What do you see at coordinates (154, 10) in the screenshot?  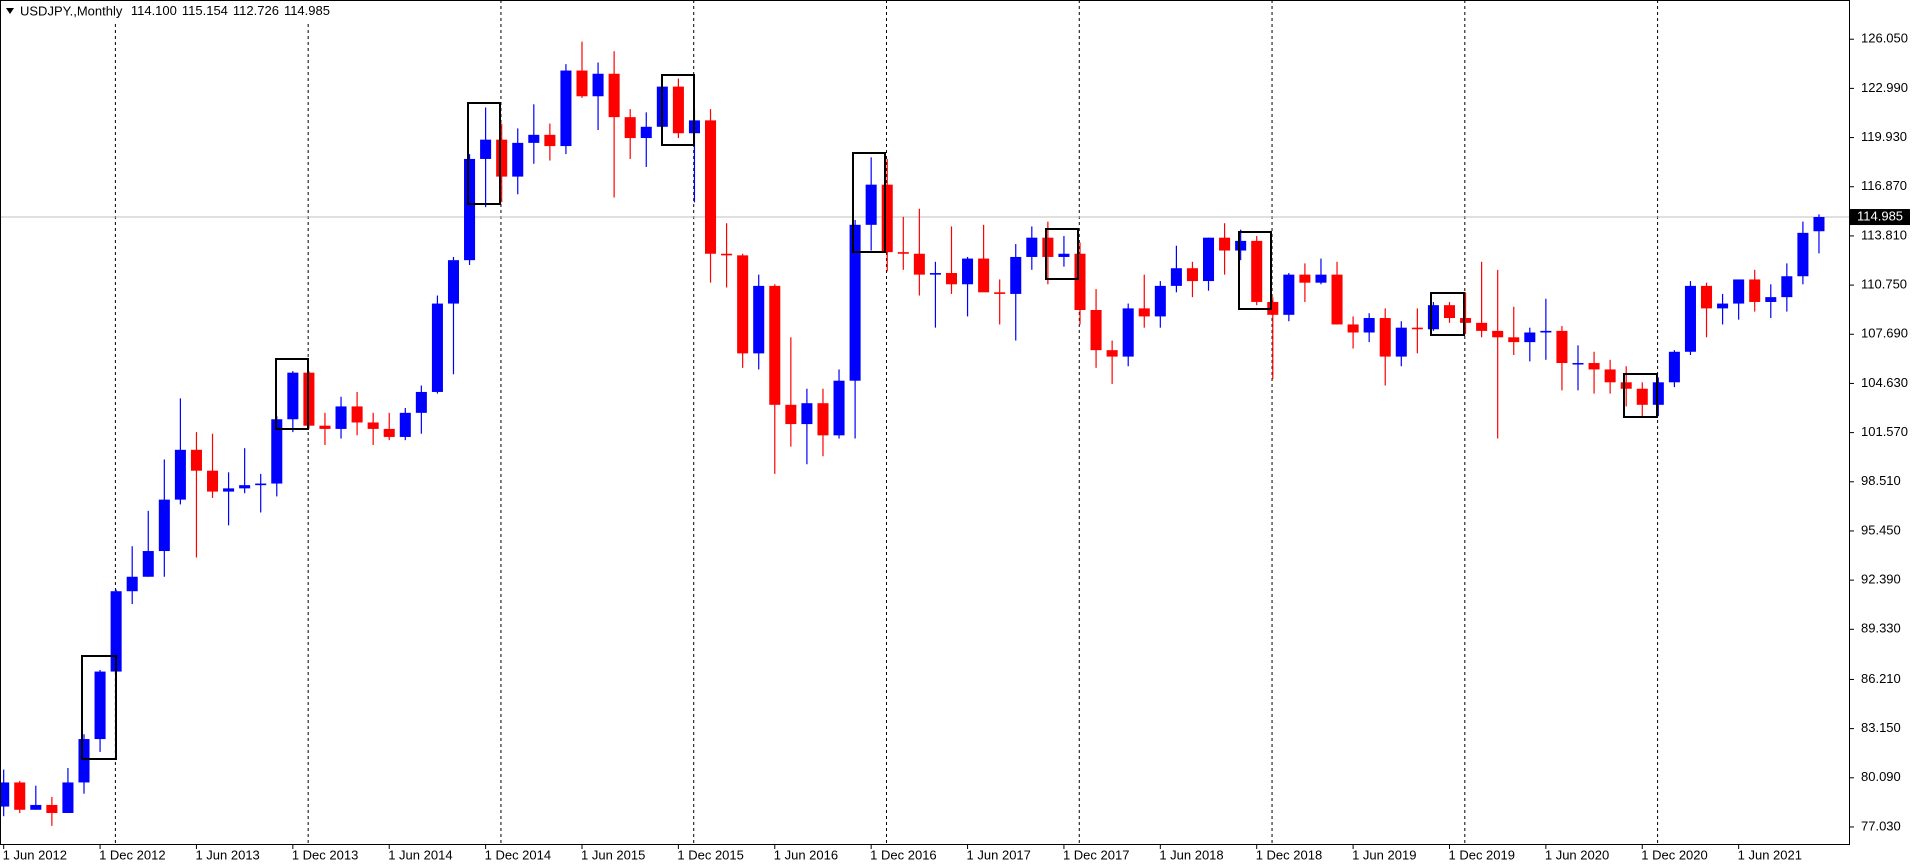 I see `header-value: 114.100` at bounding box center [154, 10].